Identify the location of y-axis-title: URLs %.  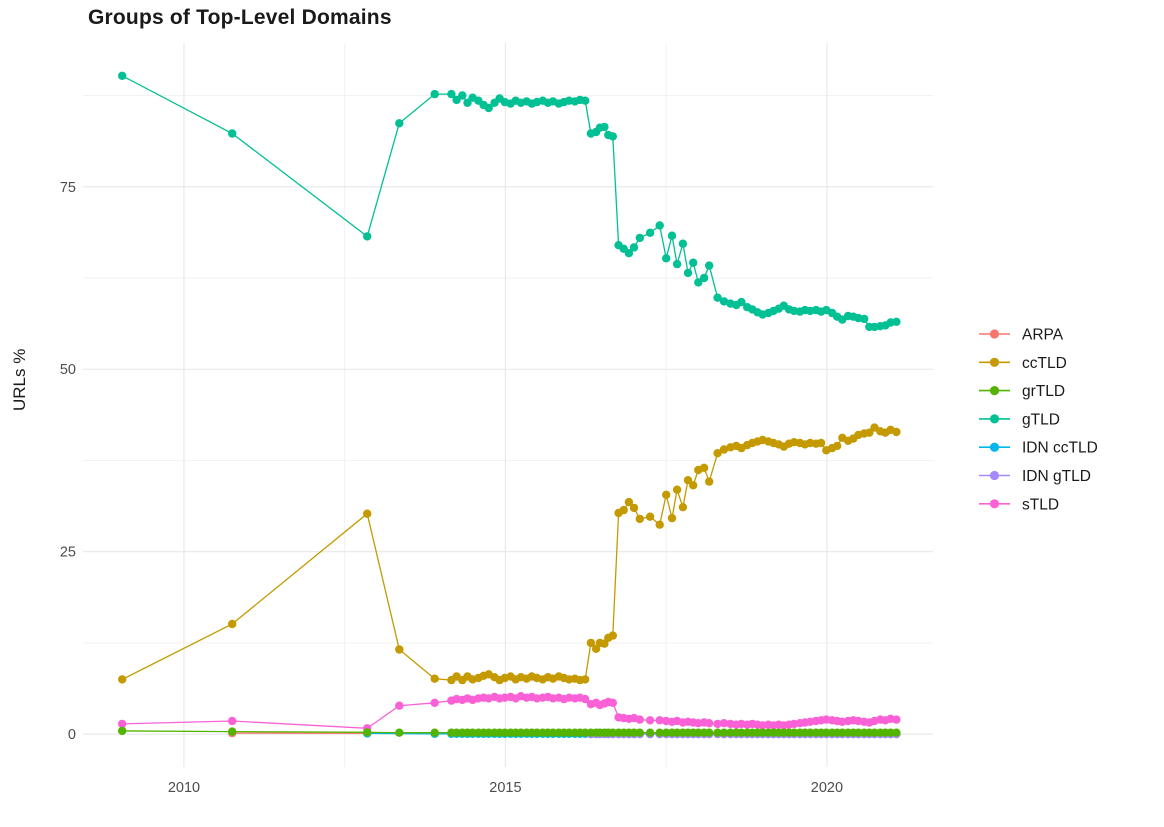
(19, 380).